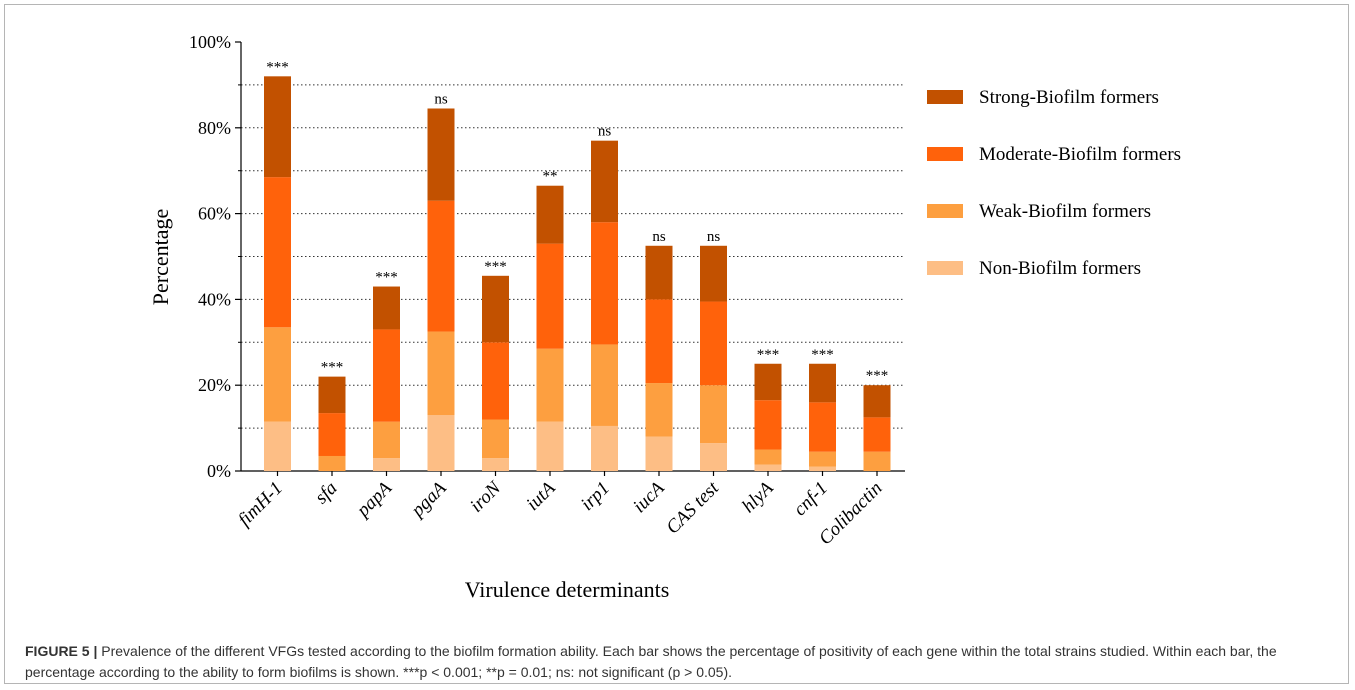 The height and width of the screenshot is (690, 1355). I want to click on y-tick-label: 20%, so click(214, 385).